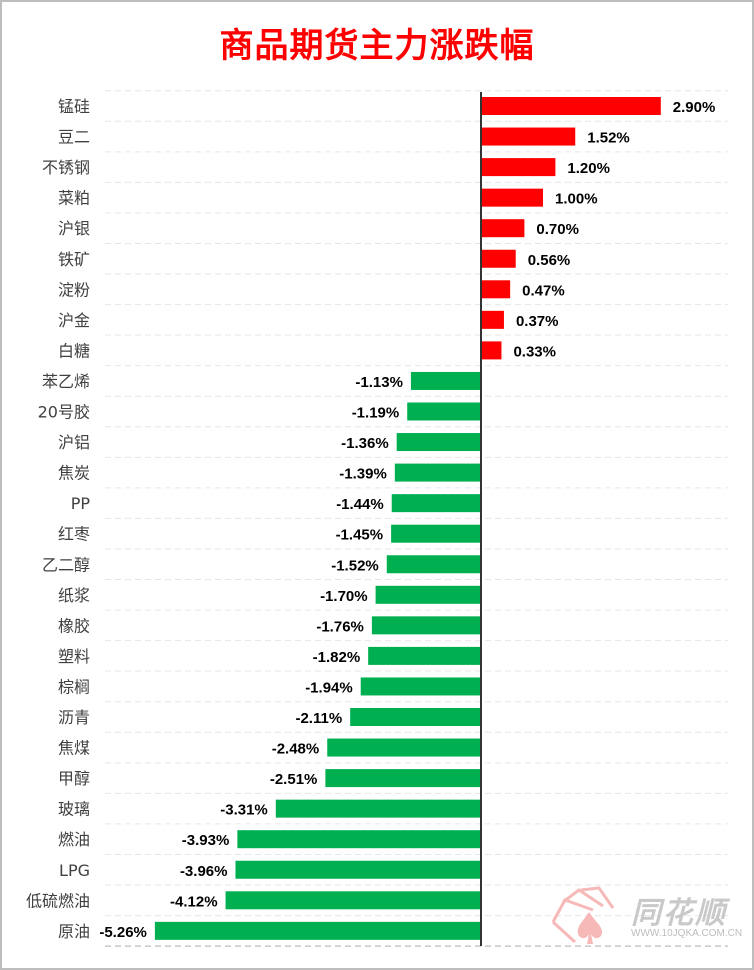  What do you see at coordinates (74, 259) in the screenshot?
I see `category-label: 铁矿` at bounding box center [74, 259].